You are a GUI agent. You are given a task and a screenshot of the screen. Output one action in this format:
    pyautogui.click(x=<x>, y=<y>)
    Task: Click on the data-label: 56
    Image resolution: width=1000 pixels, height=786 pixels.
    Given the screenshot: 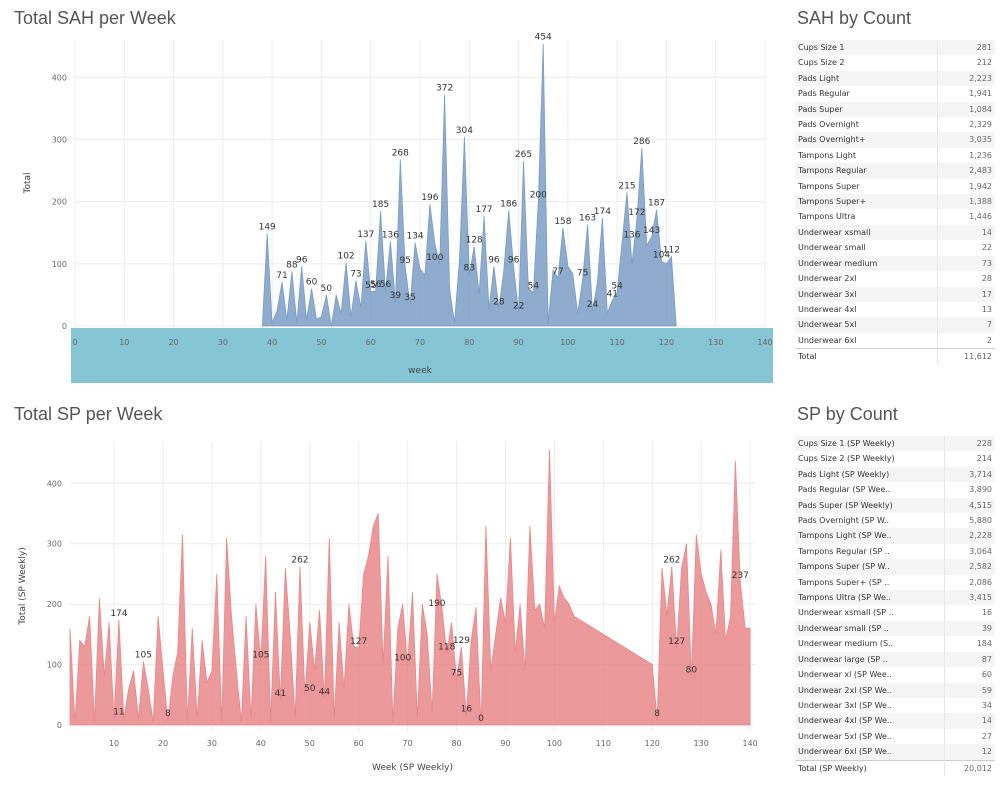 What is the action you would take?
    pyautogui.click(x=386, y=285)
    